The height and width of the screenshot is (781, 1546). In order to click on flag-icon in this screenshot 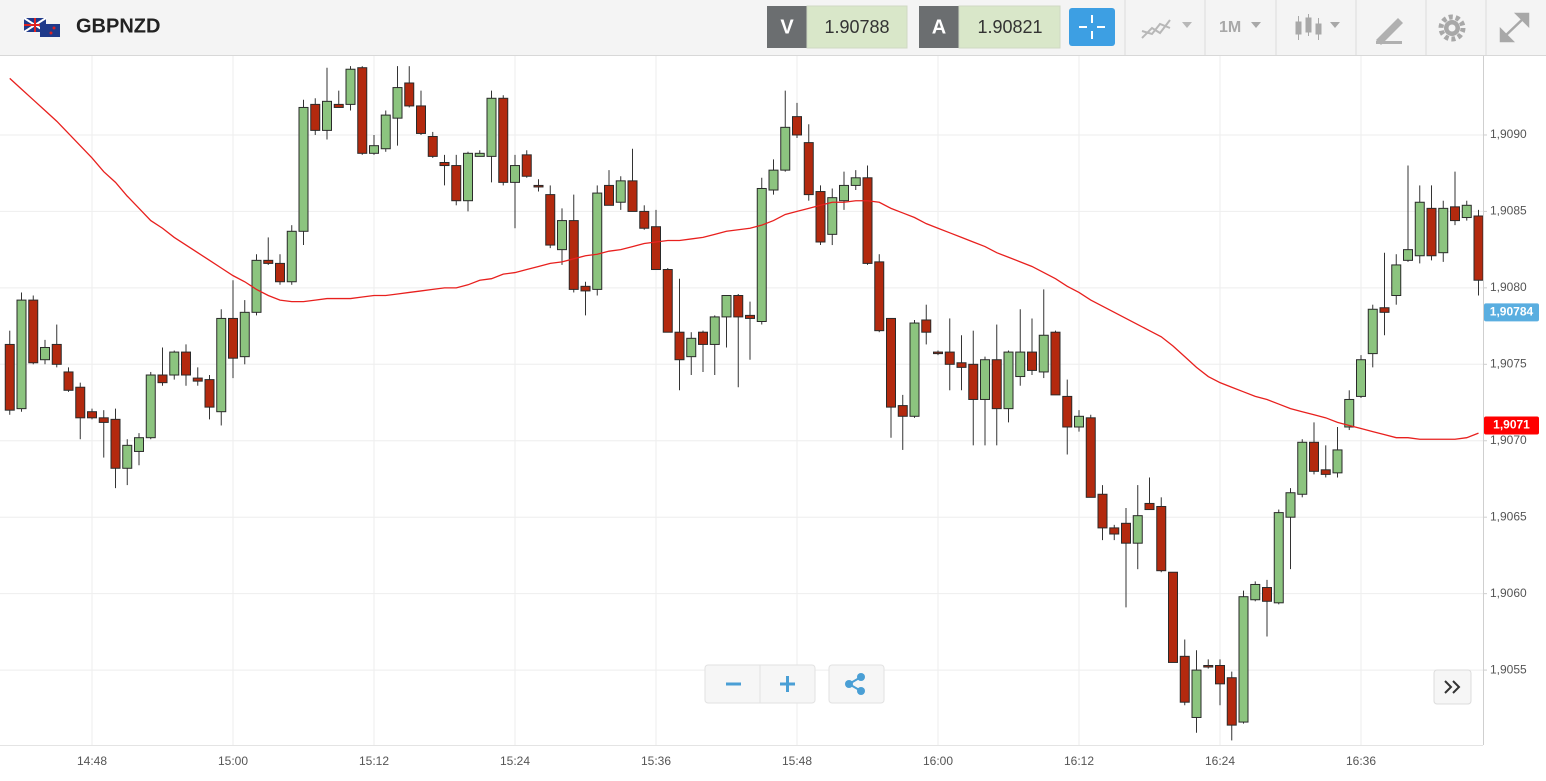, I will do `click(41, 27)`.